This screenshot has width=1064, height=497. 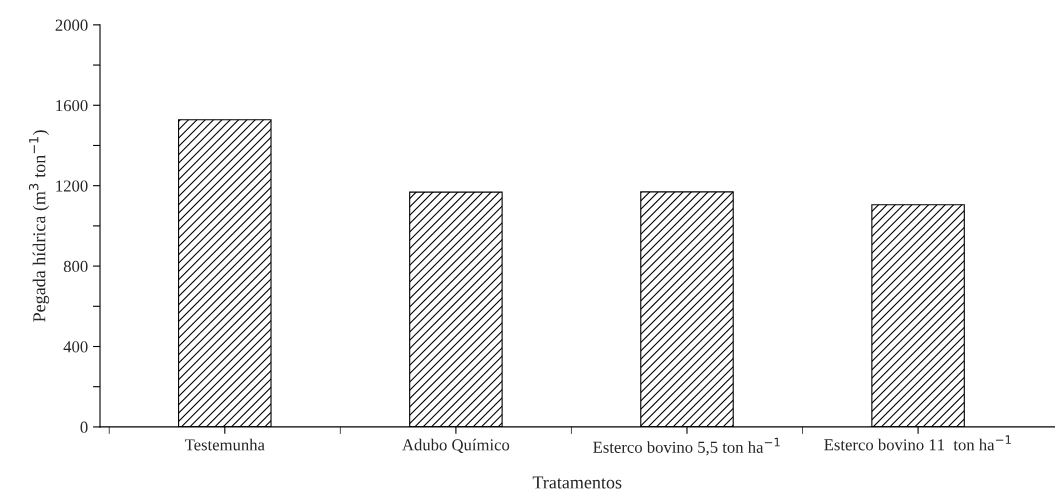 I want to click on x-tick-label: Esterco bovino 5,5 ton ha$^{−1}$, so click(x=686, y=446).